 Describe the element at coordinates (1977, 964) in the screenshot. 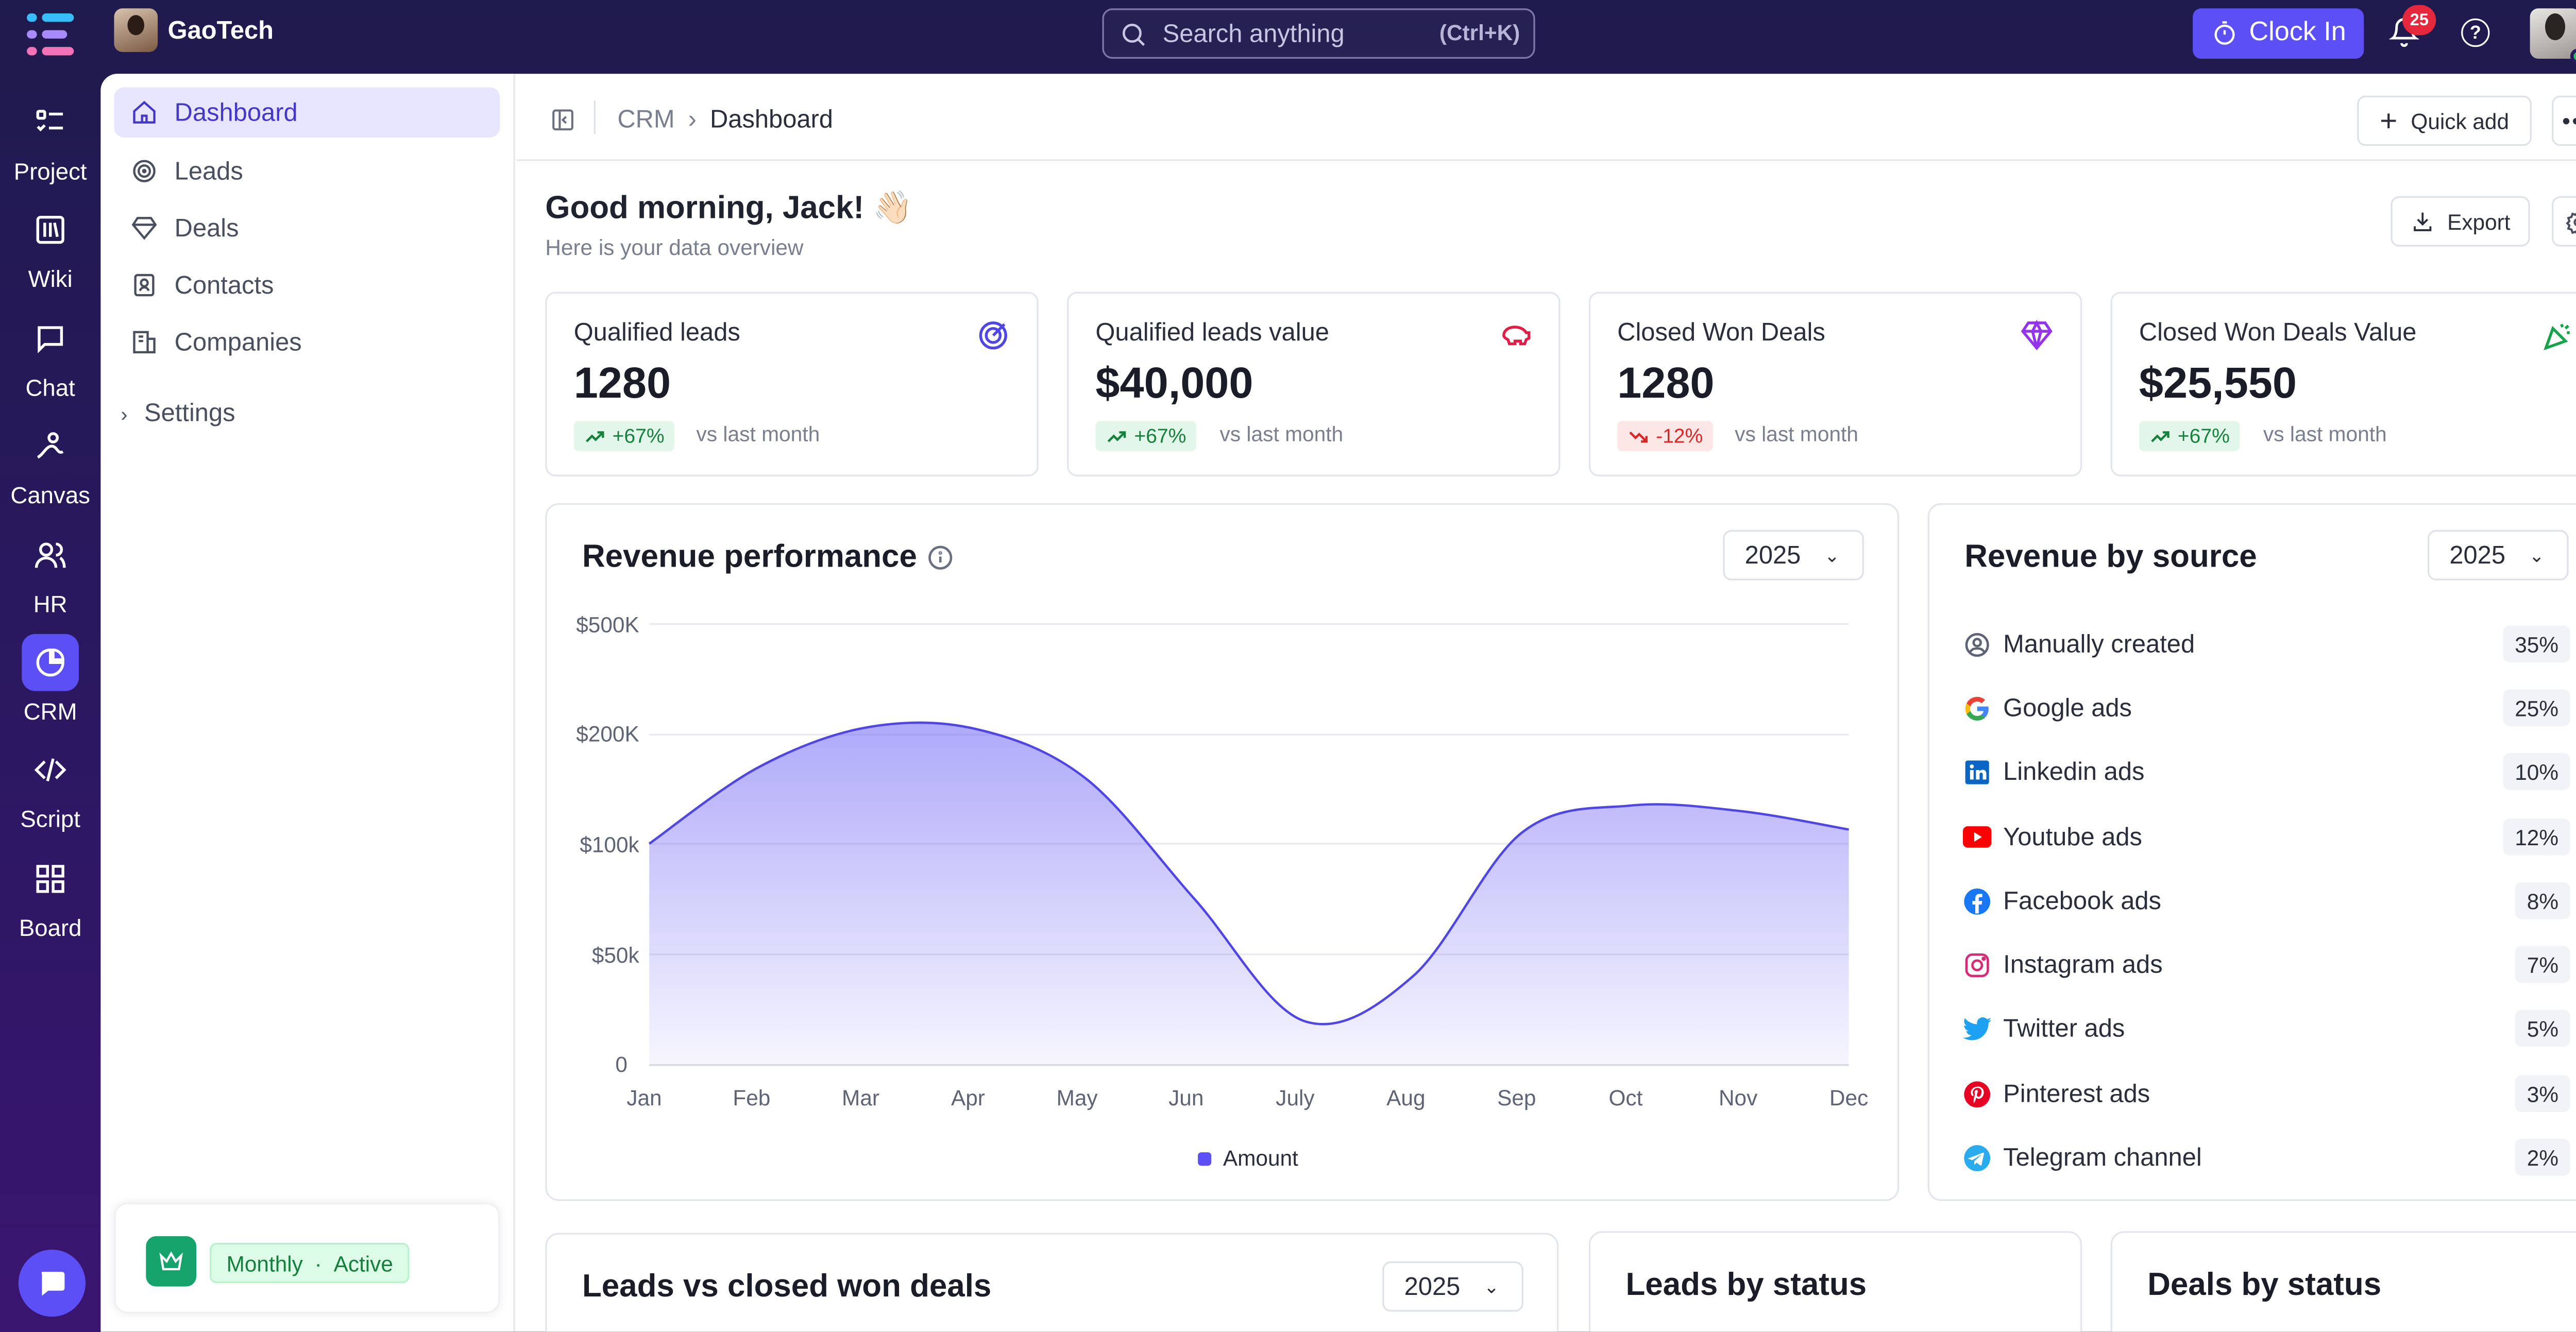

I see `instagram-icon` at that location.